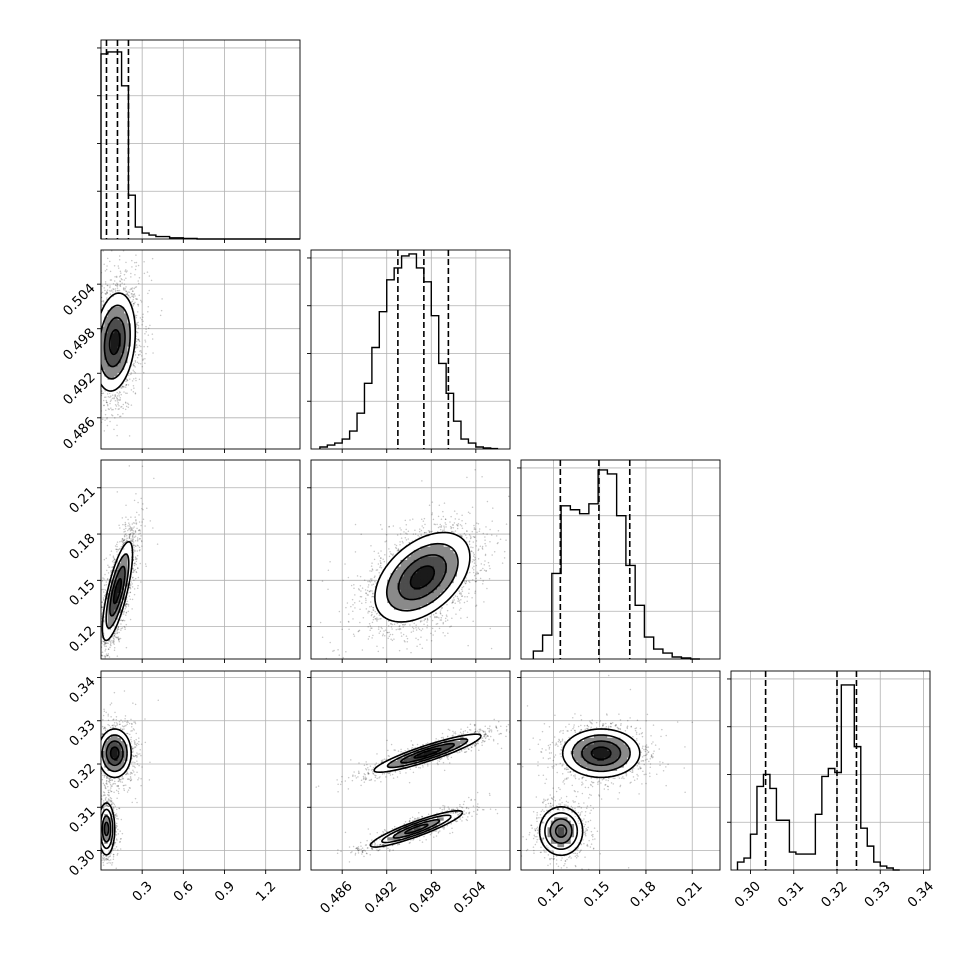 The width and height of the screenshot is (970, 970). Describe the element at coordinates (877, 894) in the screenshot. I see `x-tick-label: 0.33` at that location.